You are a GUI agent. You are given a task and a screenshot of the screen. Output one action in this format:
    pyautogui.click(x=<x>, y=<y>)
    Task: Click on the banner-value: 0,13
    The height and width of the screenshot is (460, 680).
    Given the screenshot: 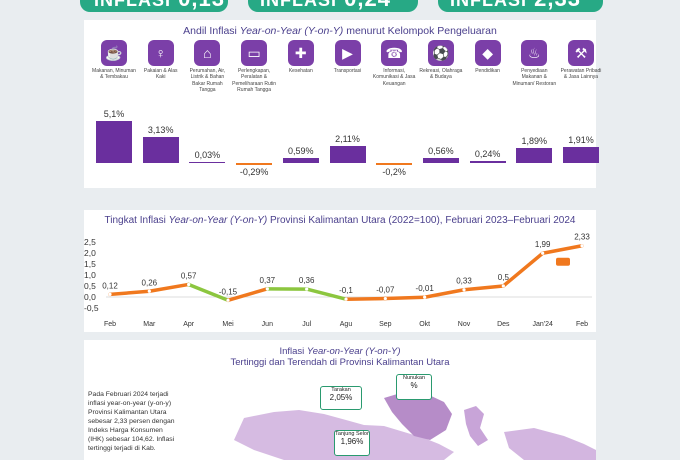 What is the action you would take?
    pyautogui.click(x=201, y=5)
    